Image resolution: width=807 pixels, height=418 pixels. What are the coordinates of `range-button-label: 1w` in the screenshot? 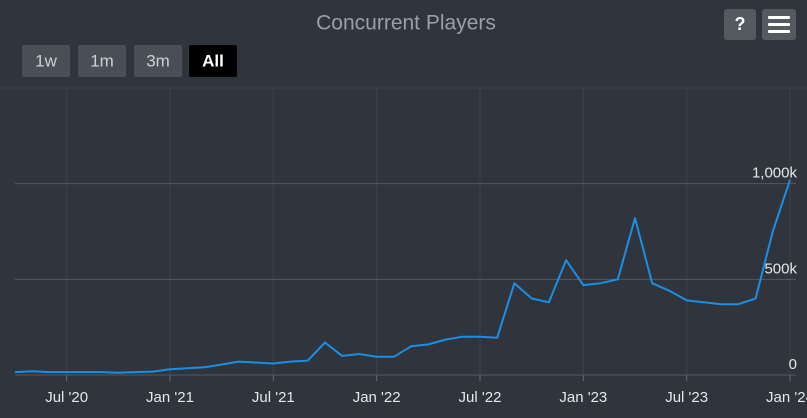 It's located at (46, 60).